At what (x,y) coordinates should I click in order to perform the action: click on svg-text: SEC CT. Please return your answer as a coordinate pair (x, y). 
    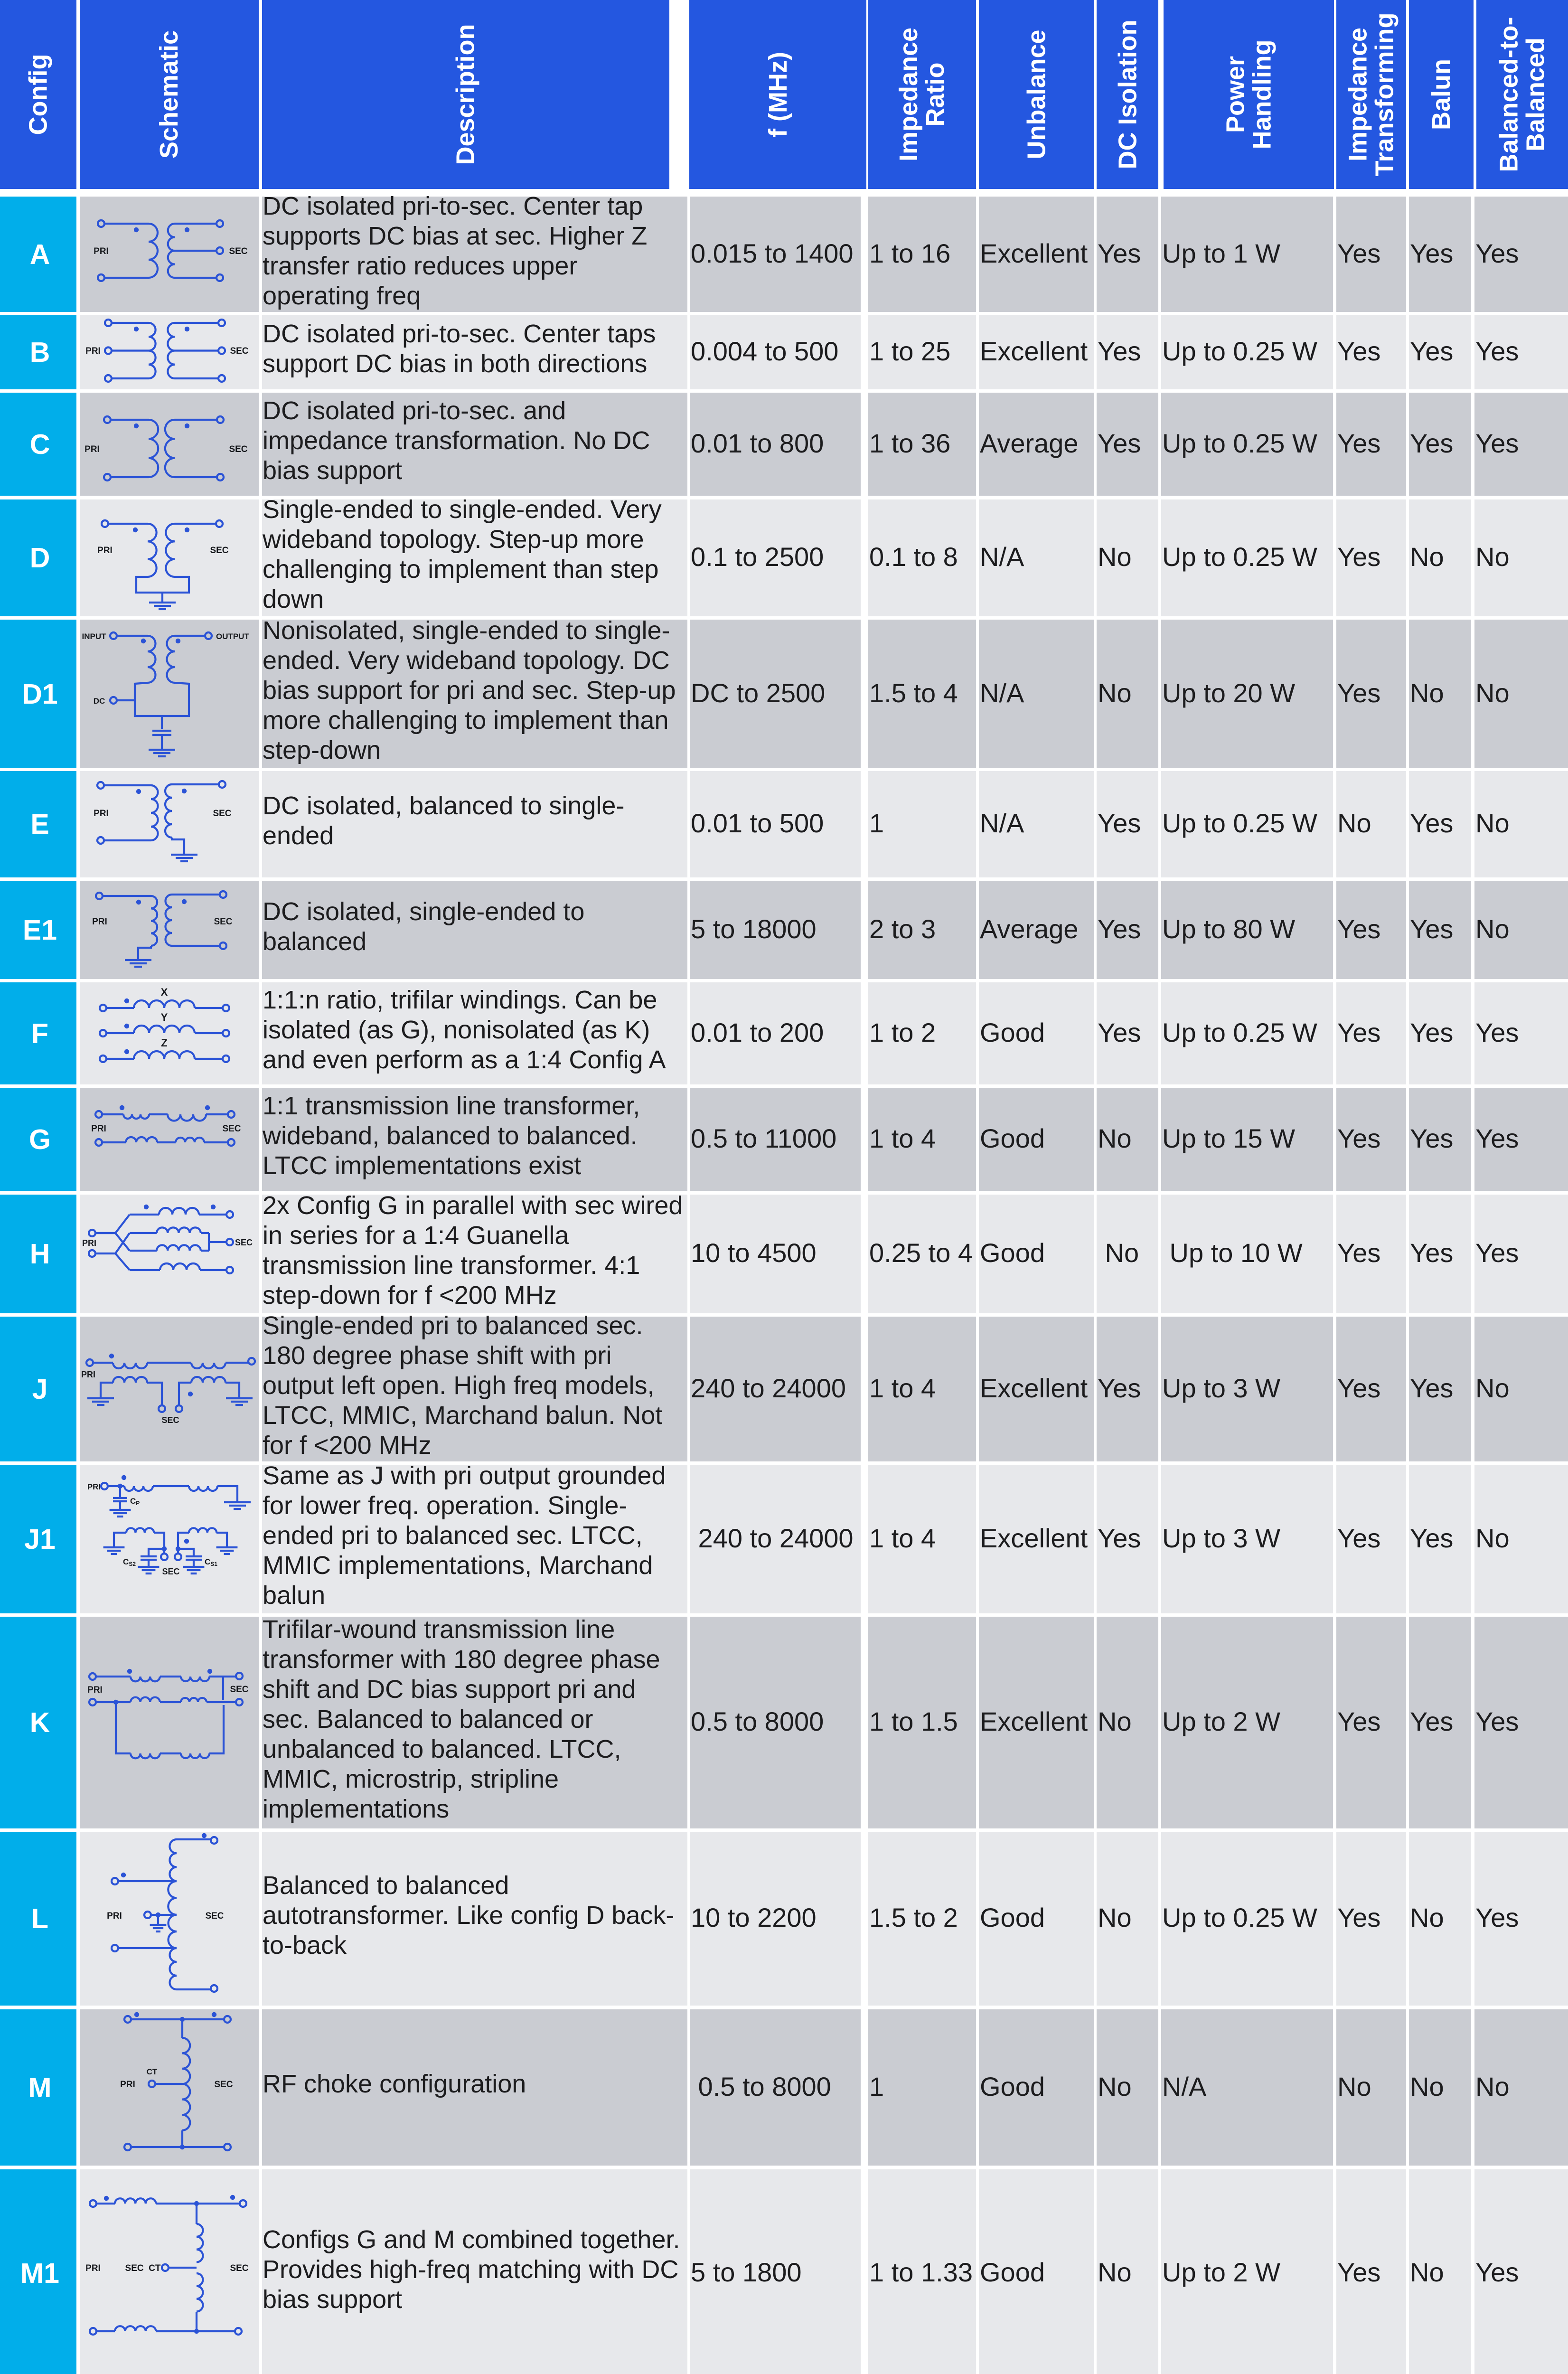
    Looking at the image, I should click on (143, 2268).